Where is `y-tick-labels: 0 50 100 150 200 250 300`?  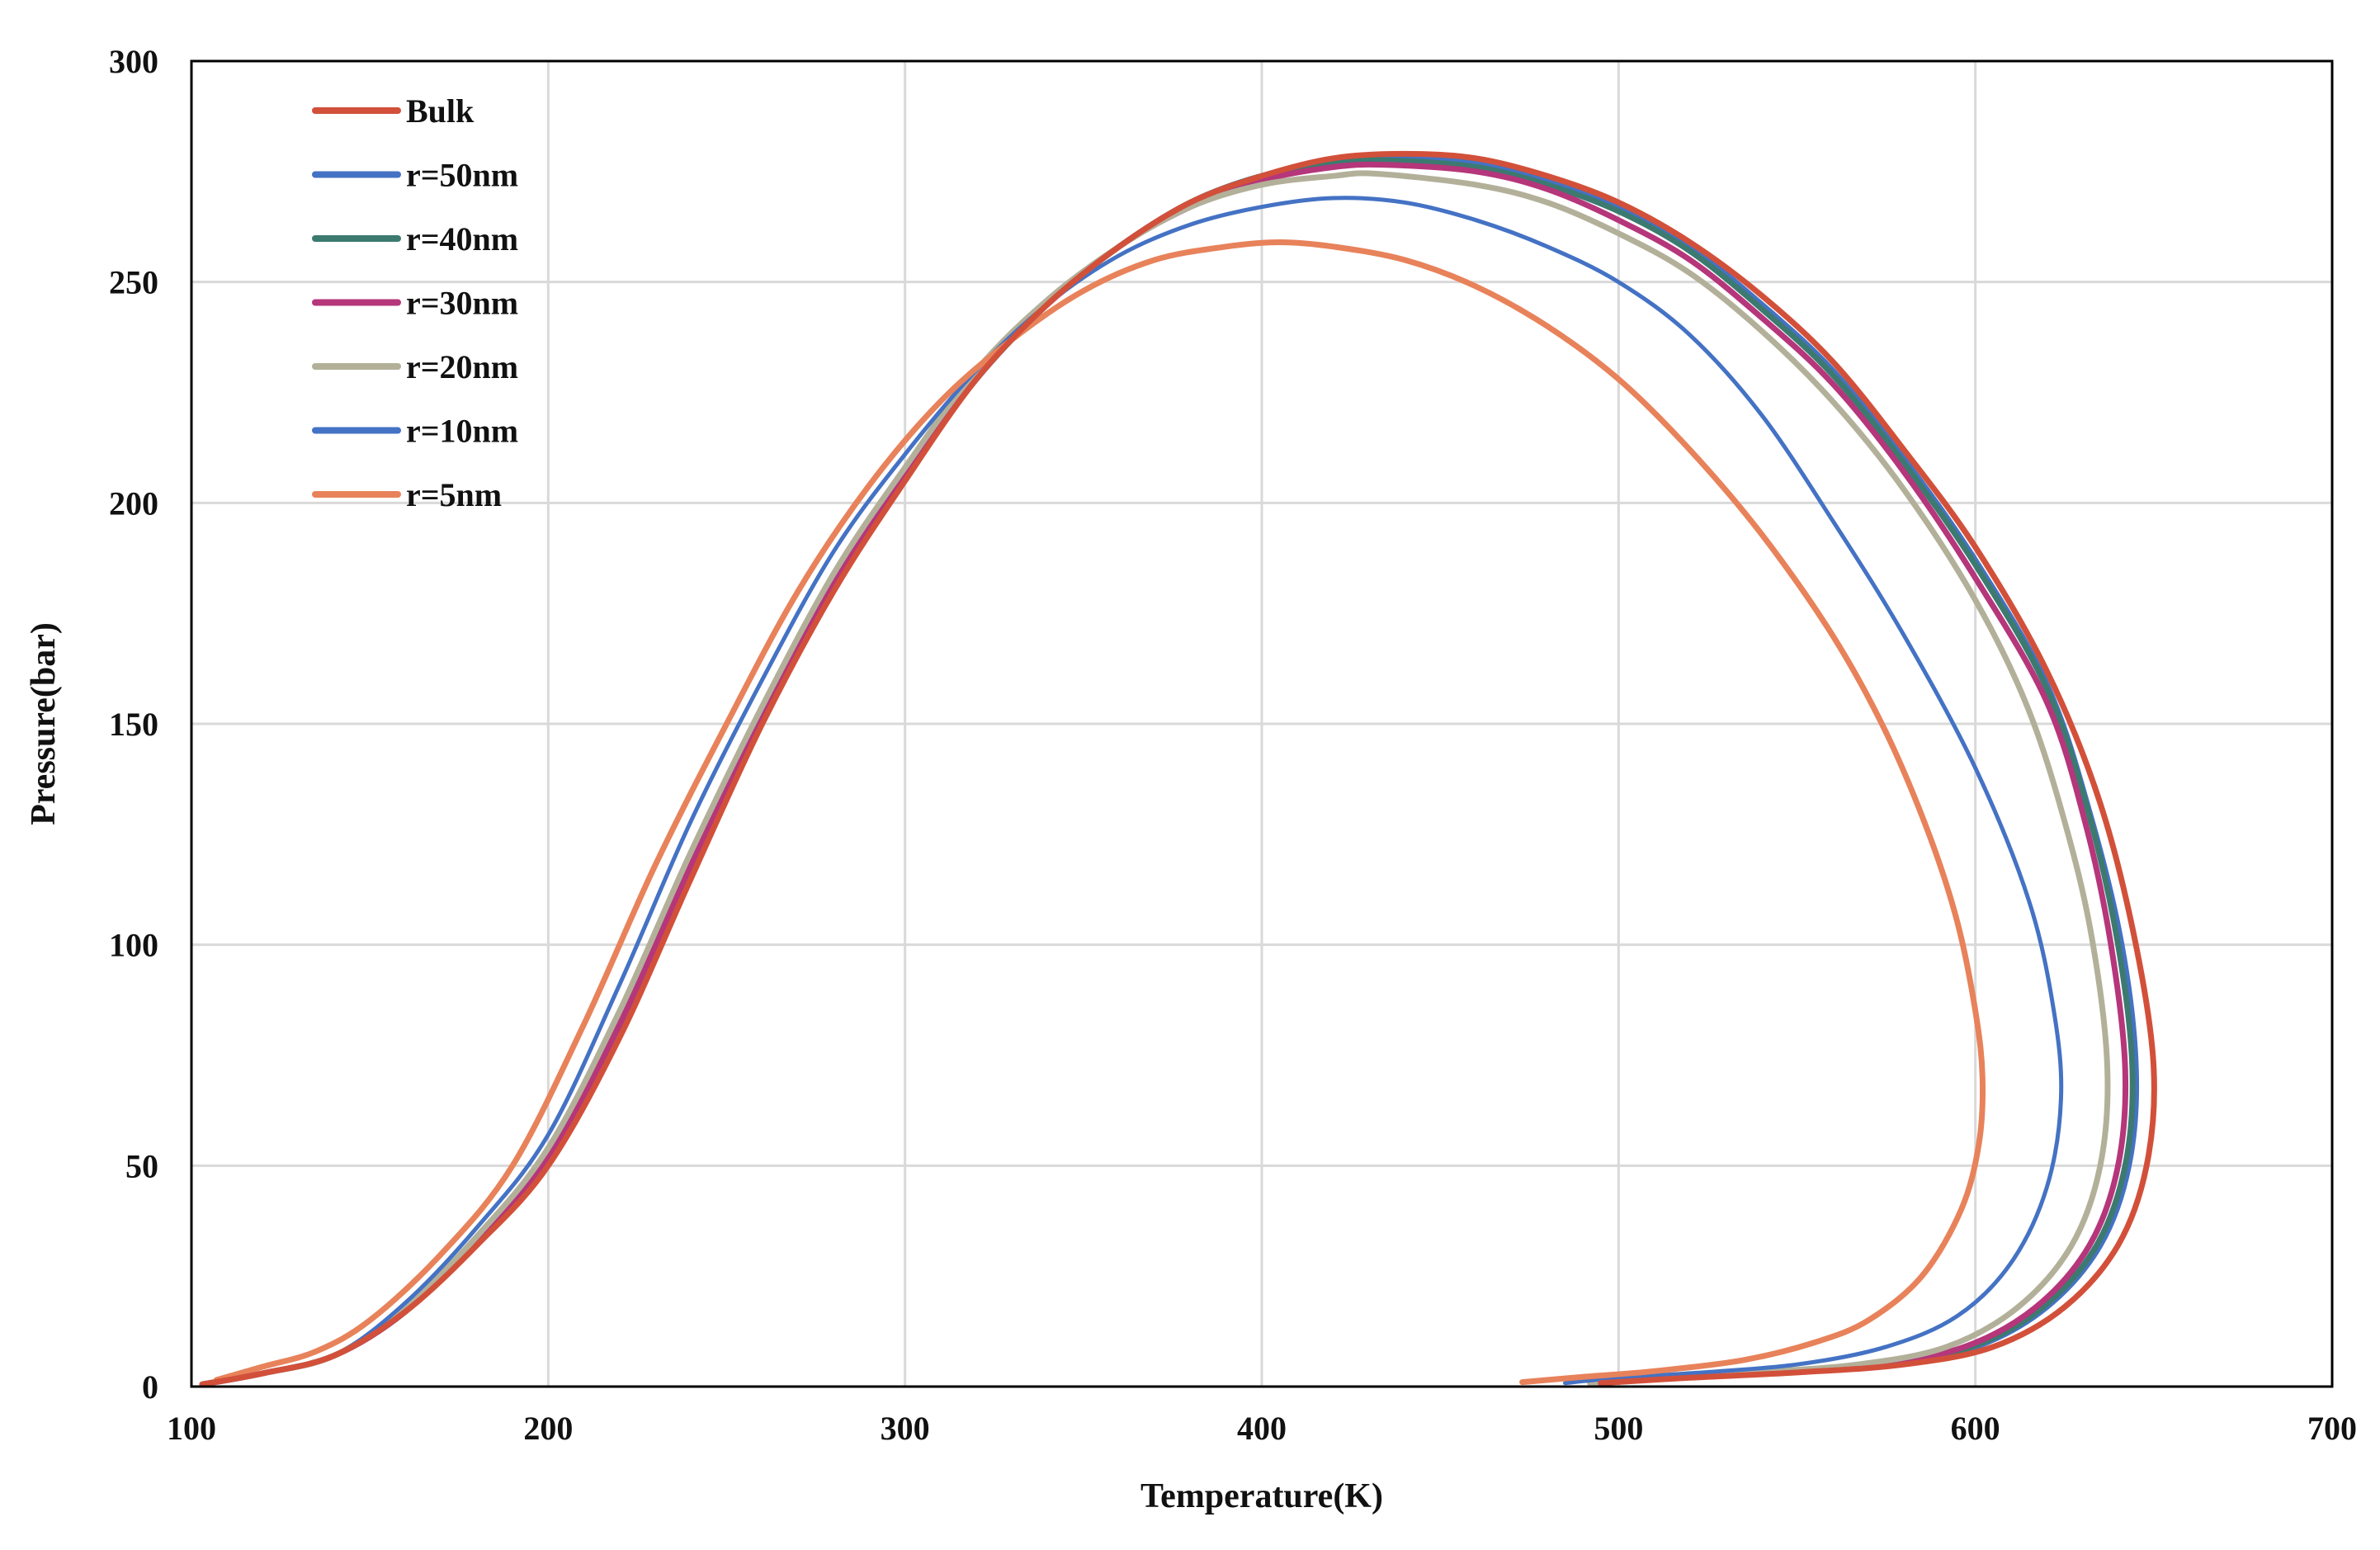
y-tick-labels: 0 50 100 150 200 250 300 is located at coordinates (133, 724).